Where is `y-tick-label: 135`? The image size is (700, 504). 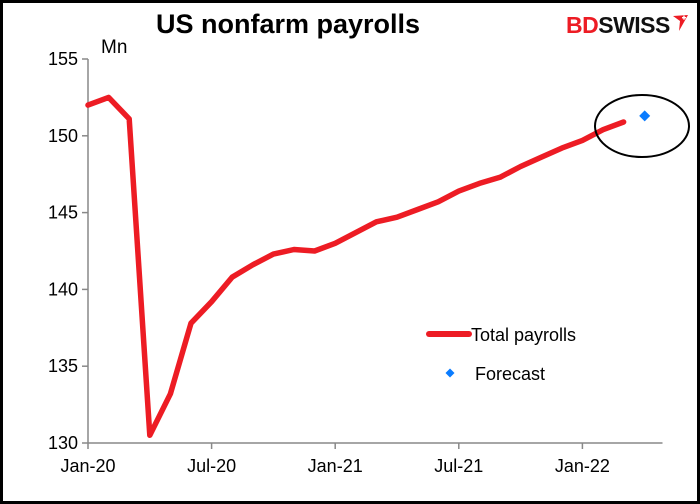 y-tick-label: 135 is located at coordinates (63, 366).